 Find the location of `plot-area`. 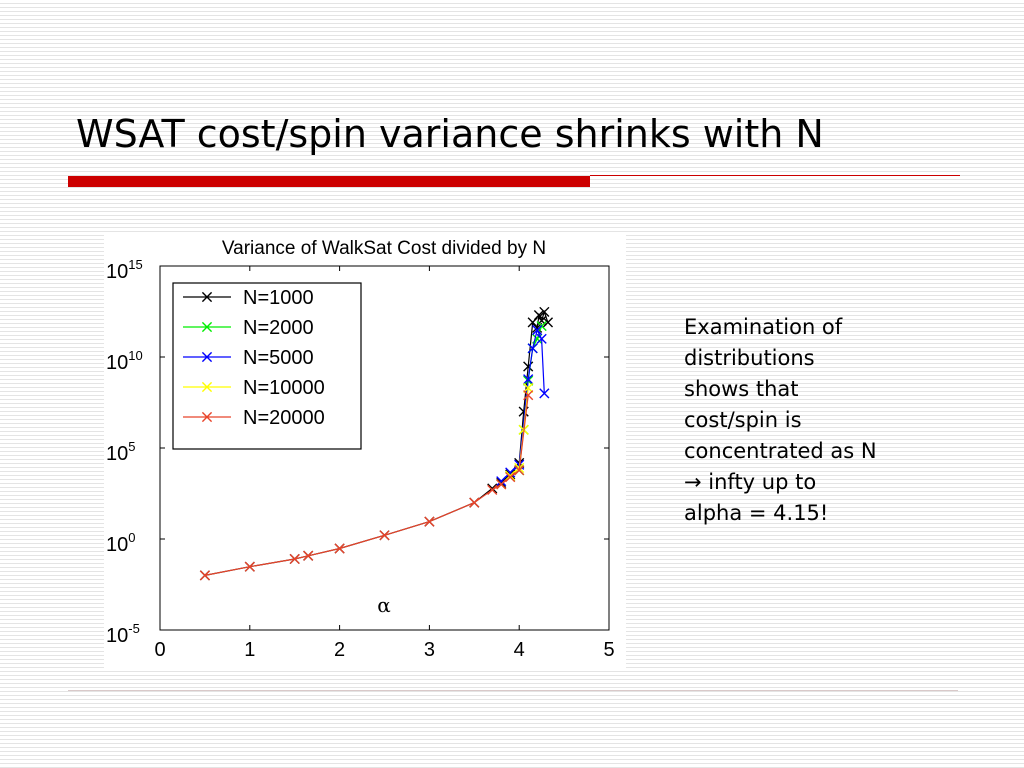

plot-area is located at coordinates (376, 443).